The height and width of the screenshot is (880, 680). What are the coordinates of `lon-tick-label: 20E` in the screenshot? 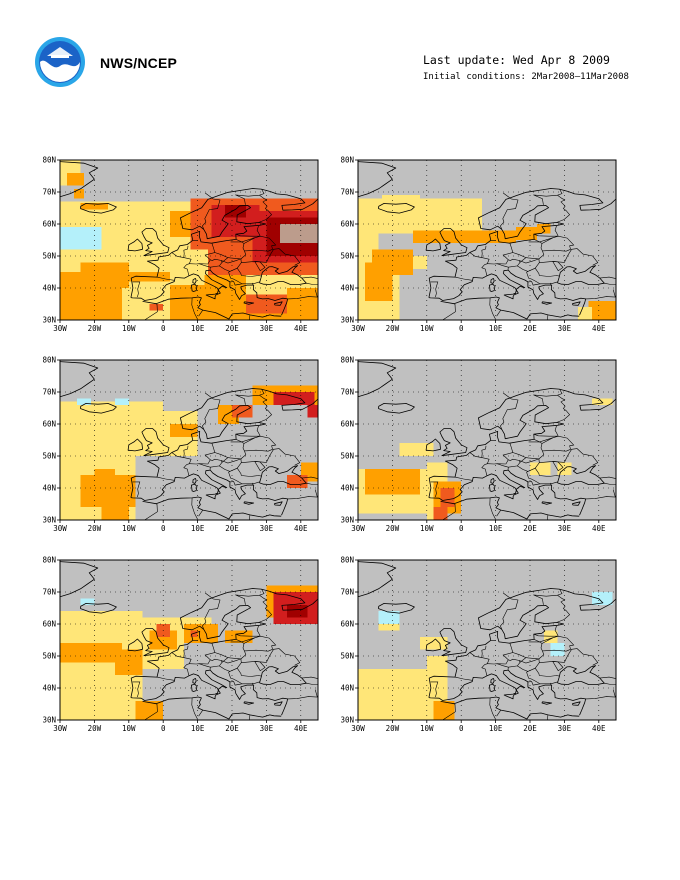 It's located at (232, 728).